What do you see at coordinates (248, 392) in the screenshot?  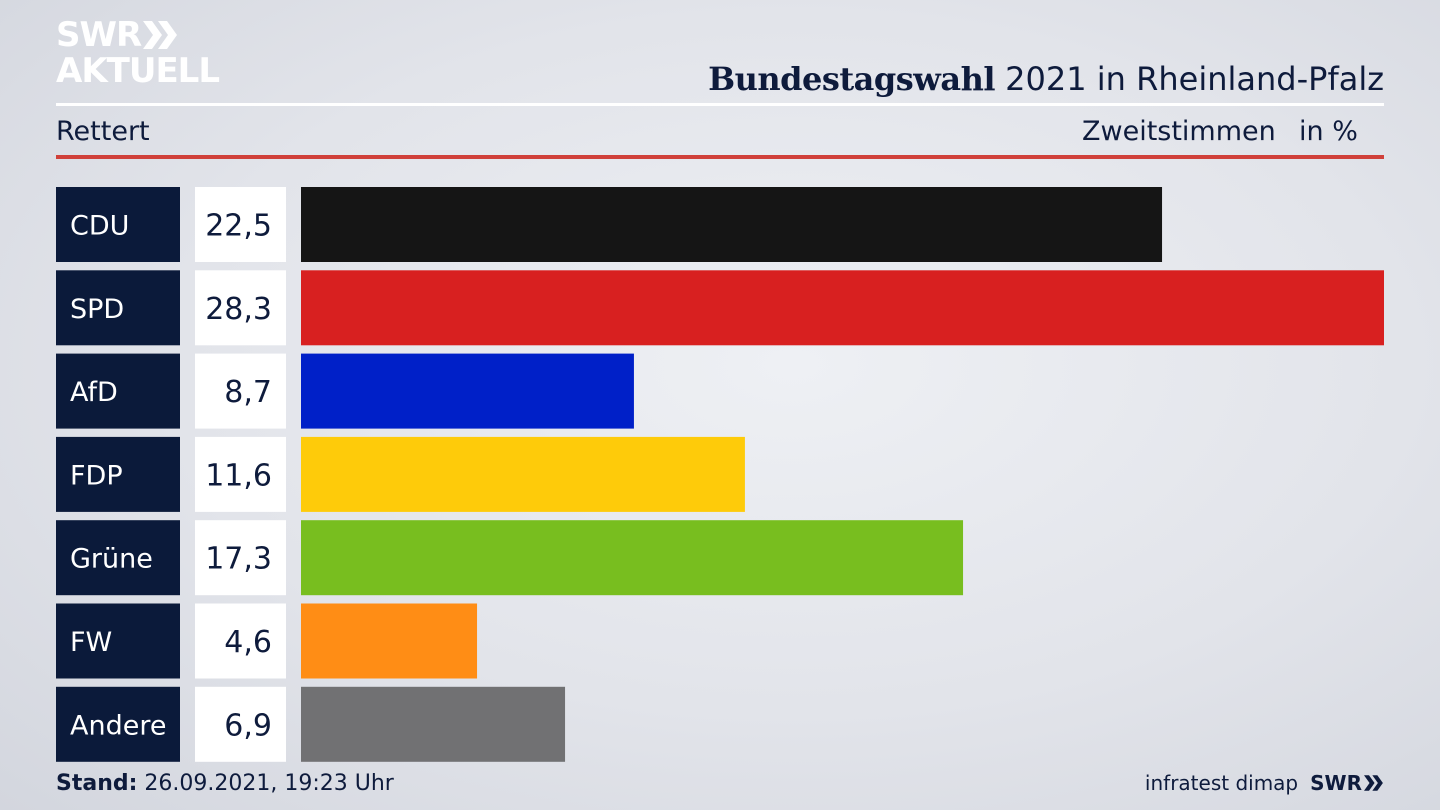 I see `value-label-afd: 8,7` at bounding box center [248, 392].